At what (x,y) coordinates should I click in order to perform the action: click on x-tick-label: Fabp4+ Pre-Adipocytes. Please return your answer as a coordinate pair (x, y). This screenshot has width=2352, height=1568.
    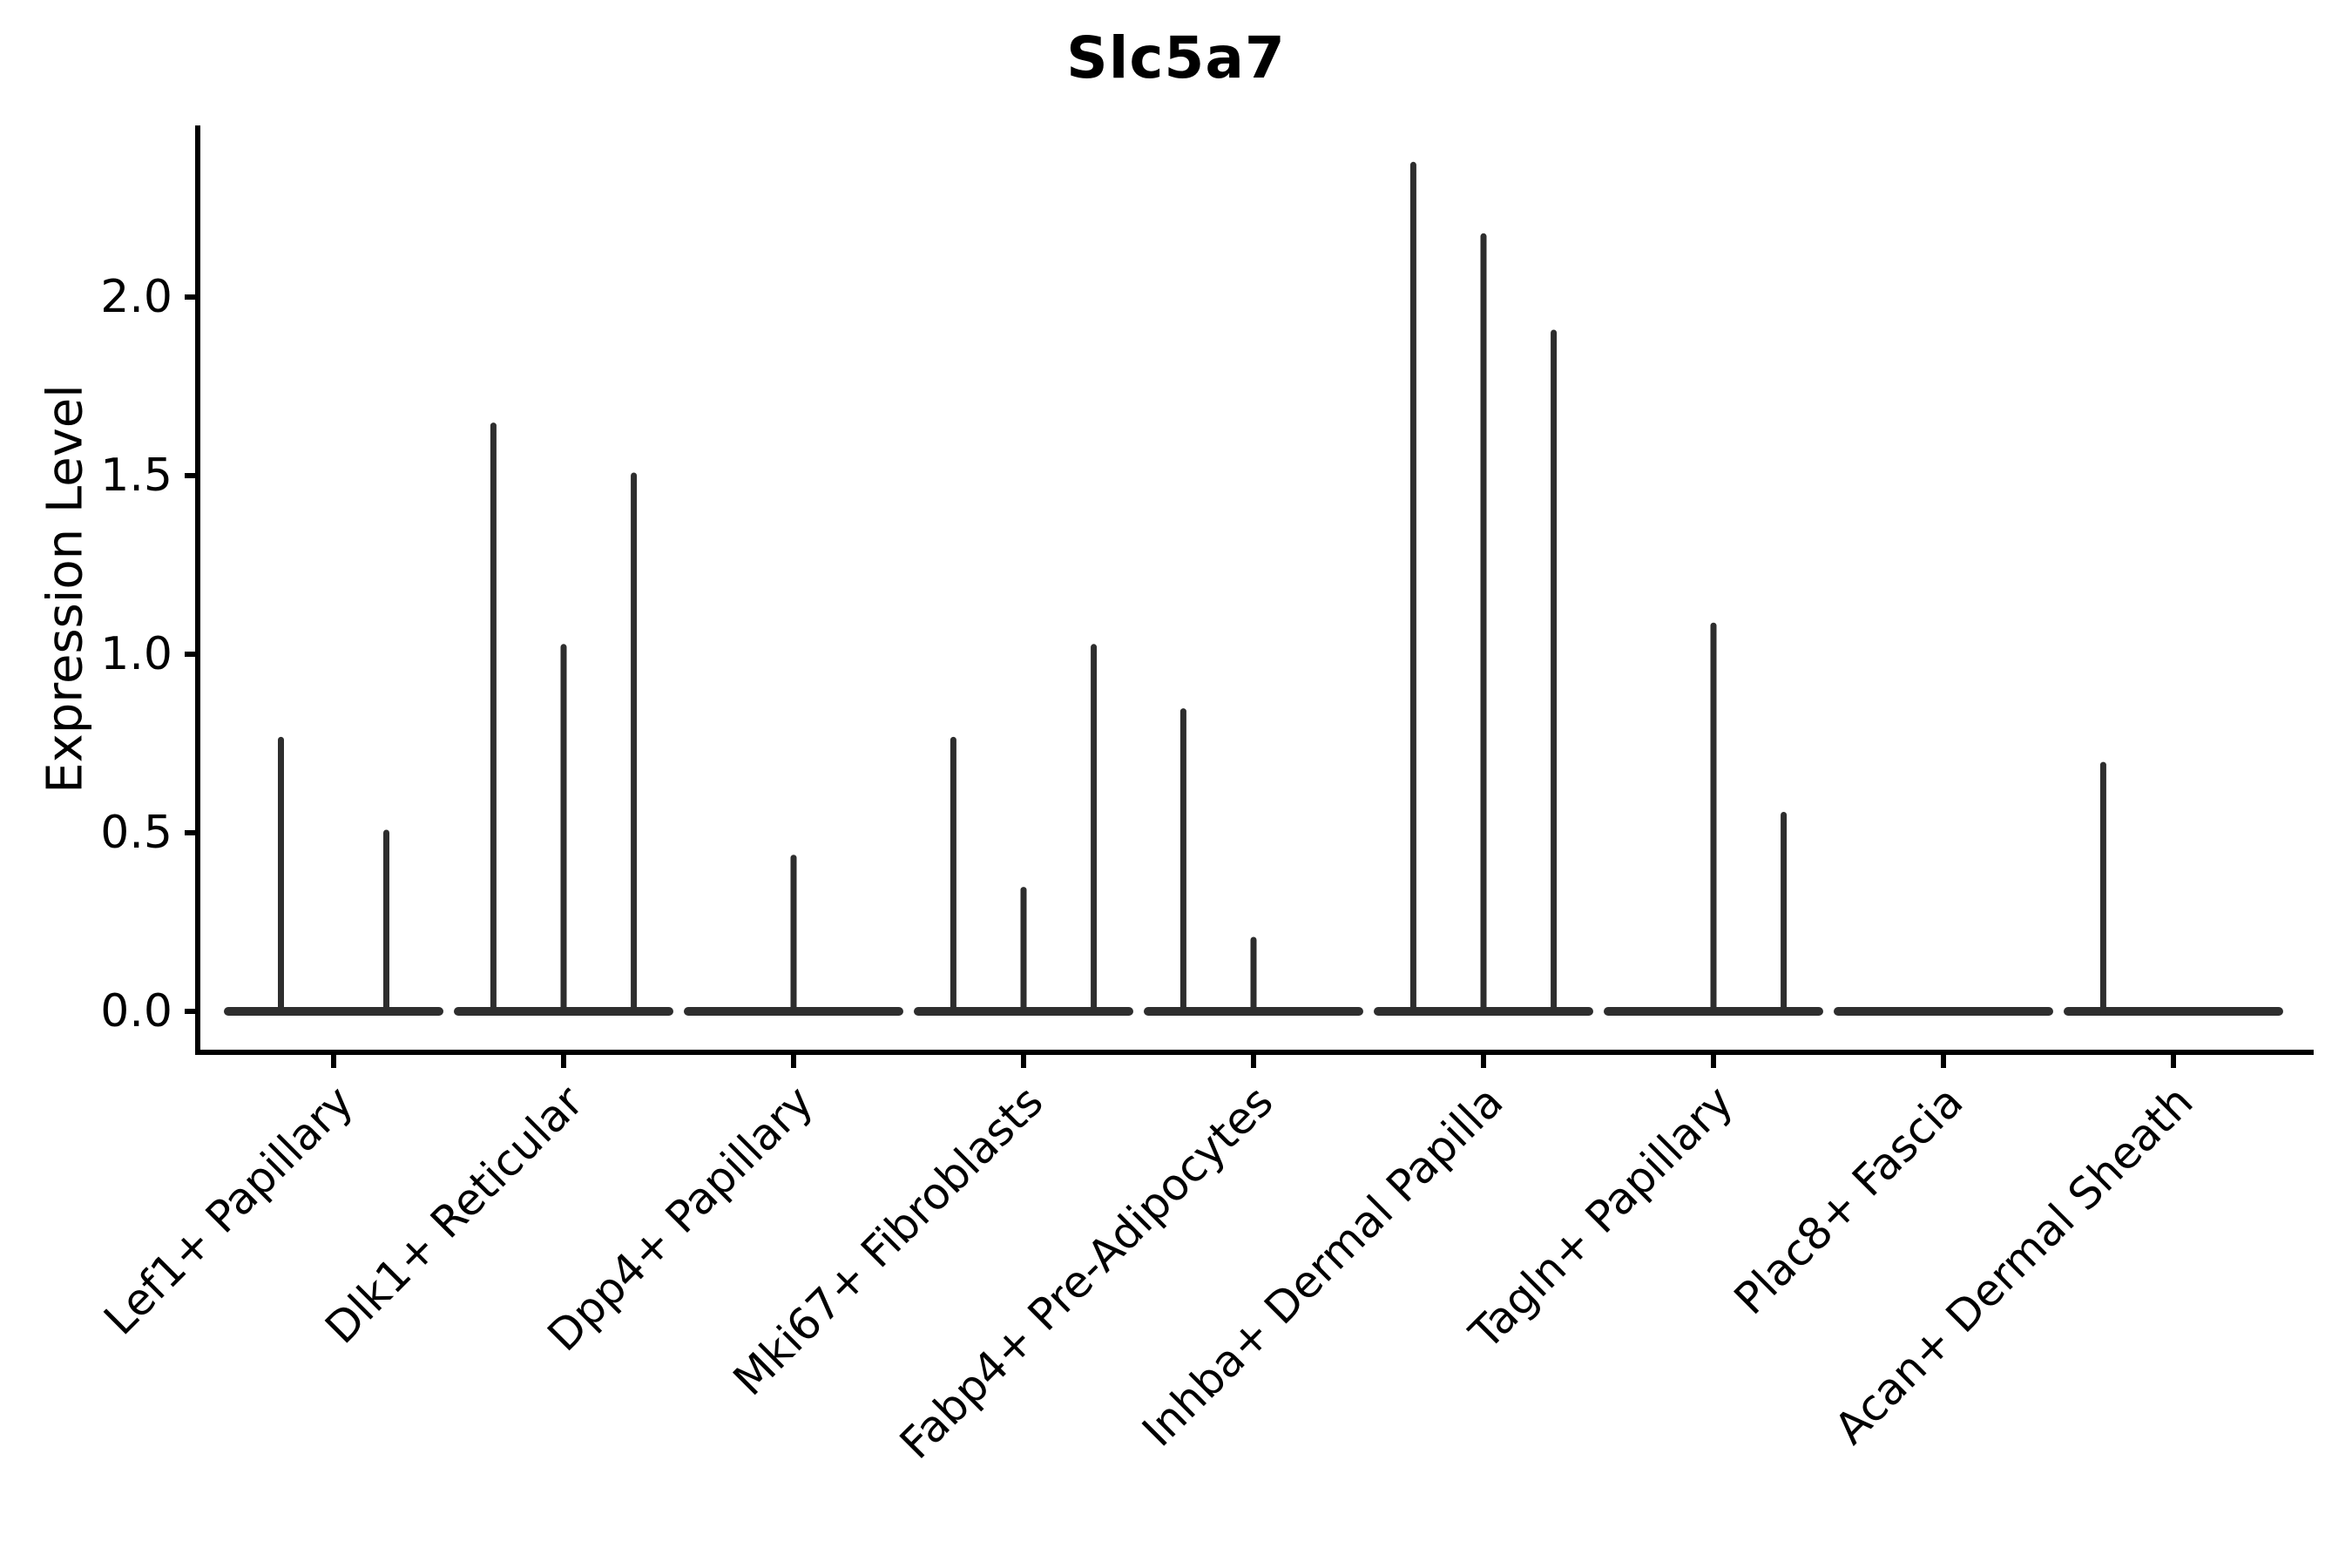
    Looking at the image, I should click on (1086, 1272).